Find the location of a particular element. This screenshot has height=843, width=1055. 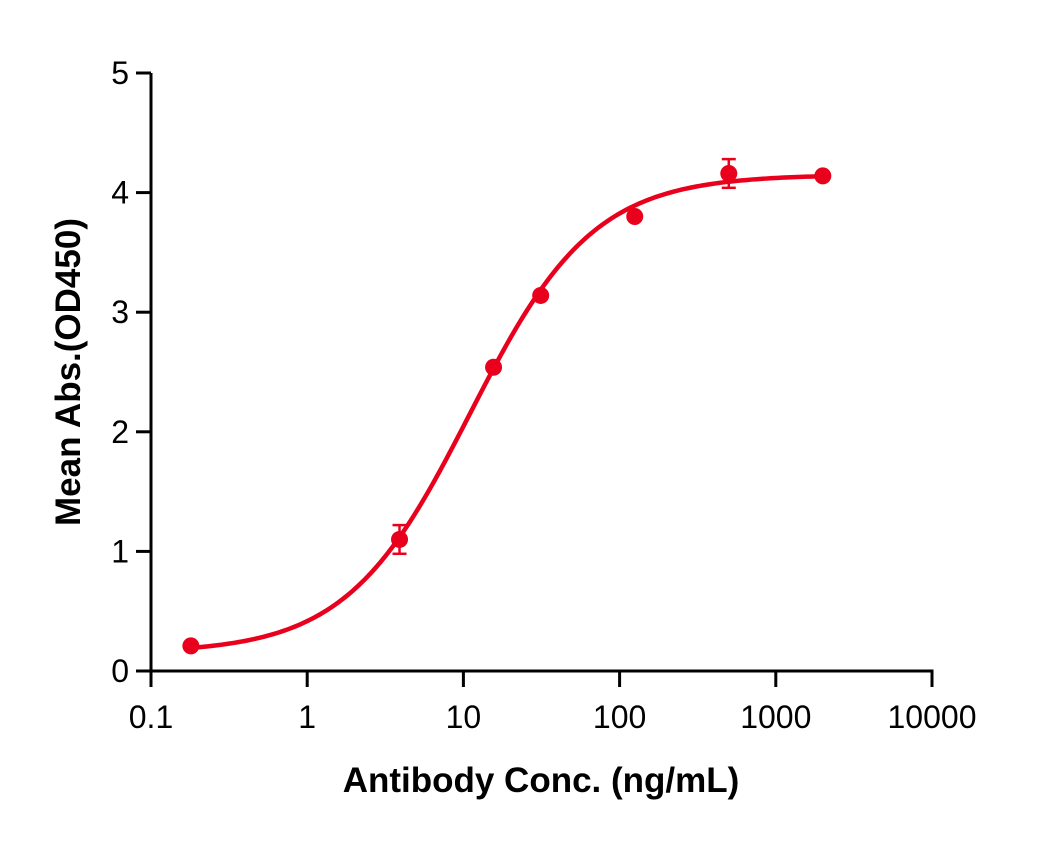

x-tick-label: 1000 is located at coordinates (775, 717).